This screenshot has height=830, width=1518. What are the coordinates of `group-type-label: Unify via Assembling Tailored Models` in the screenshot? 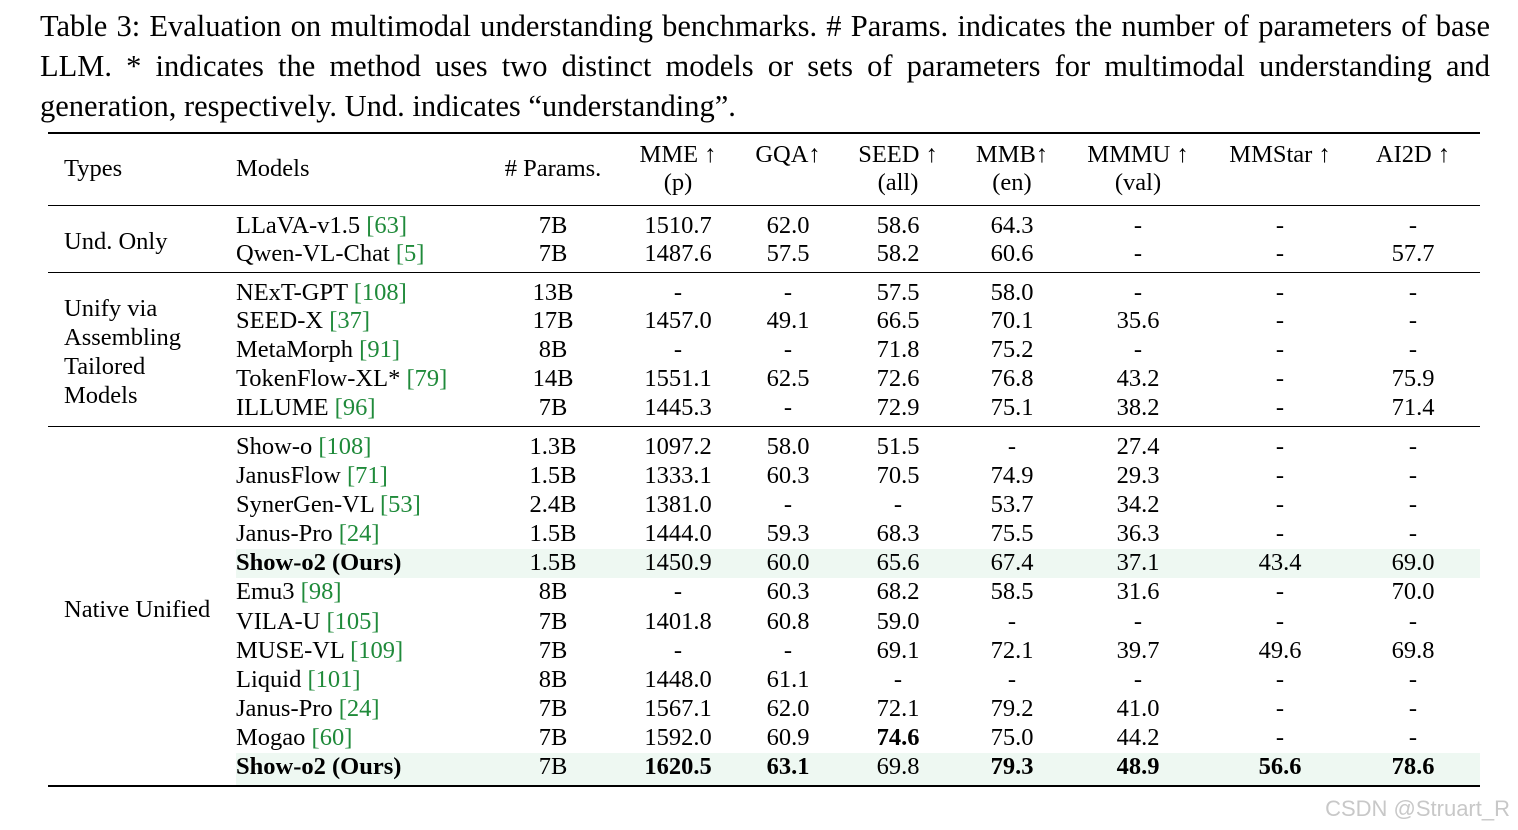 It's located at (142, 349).